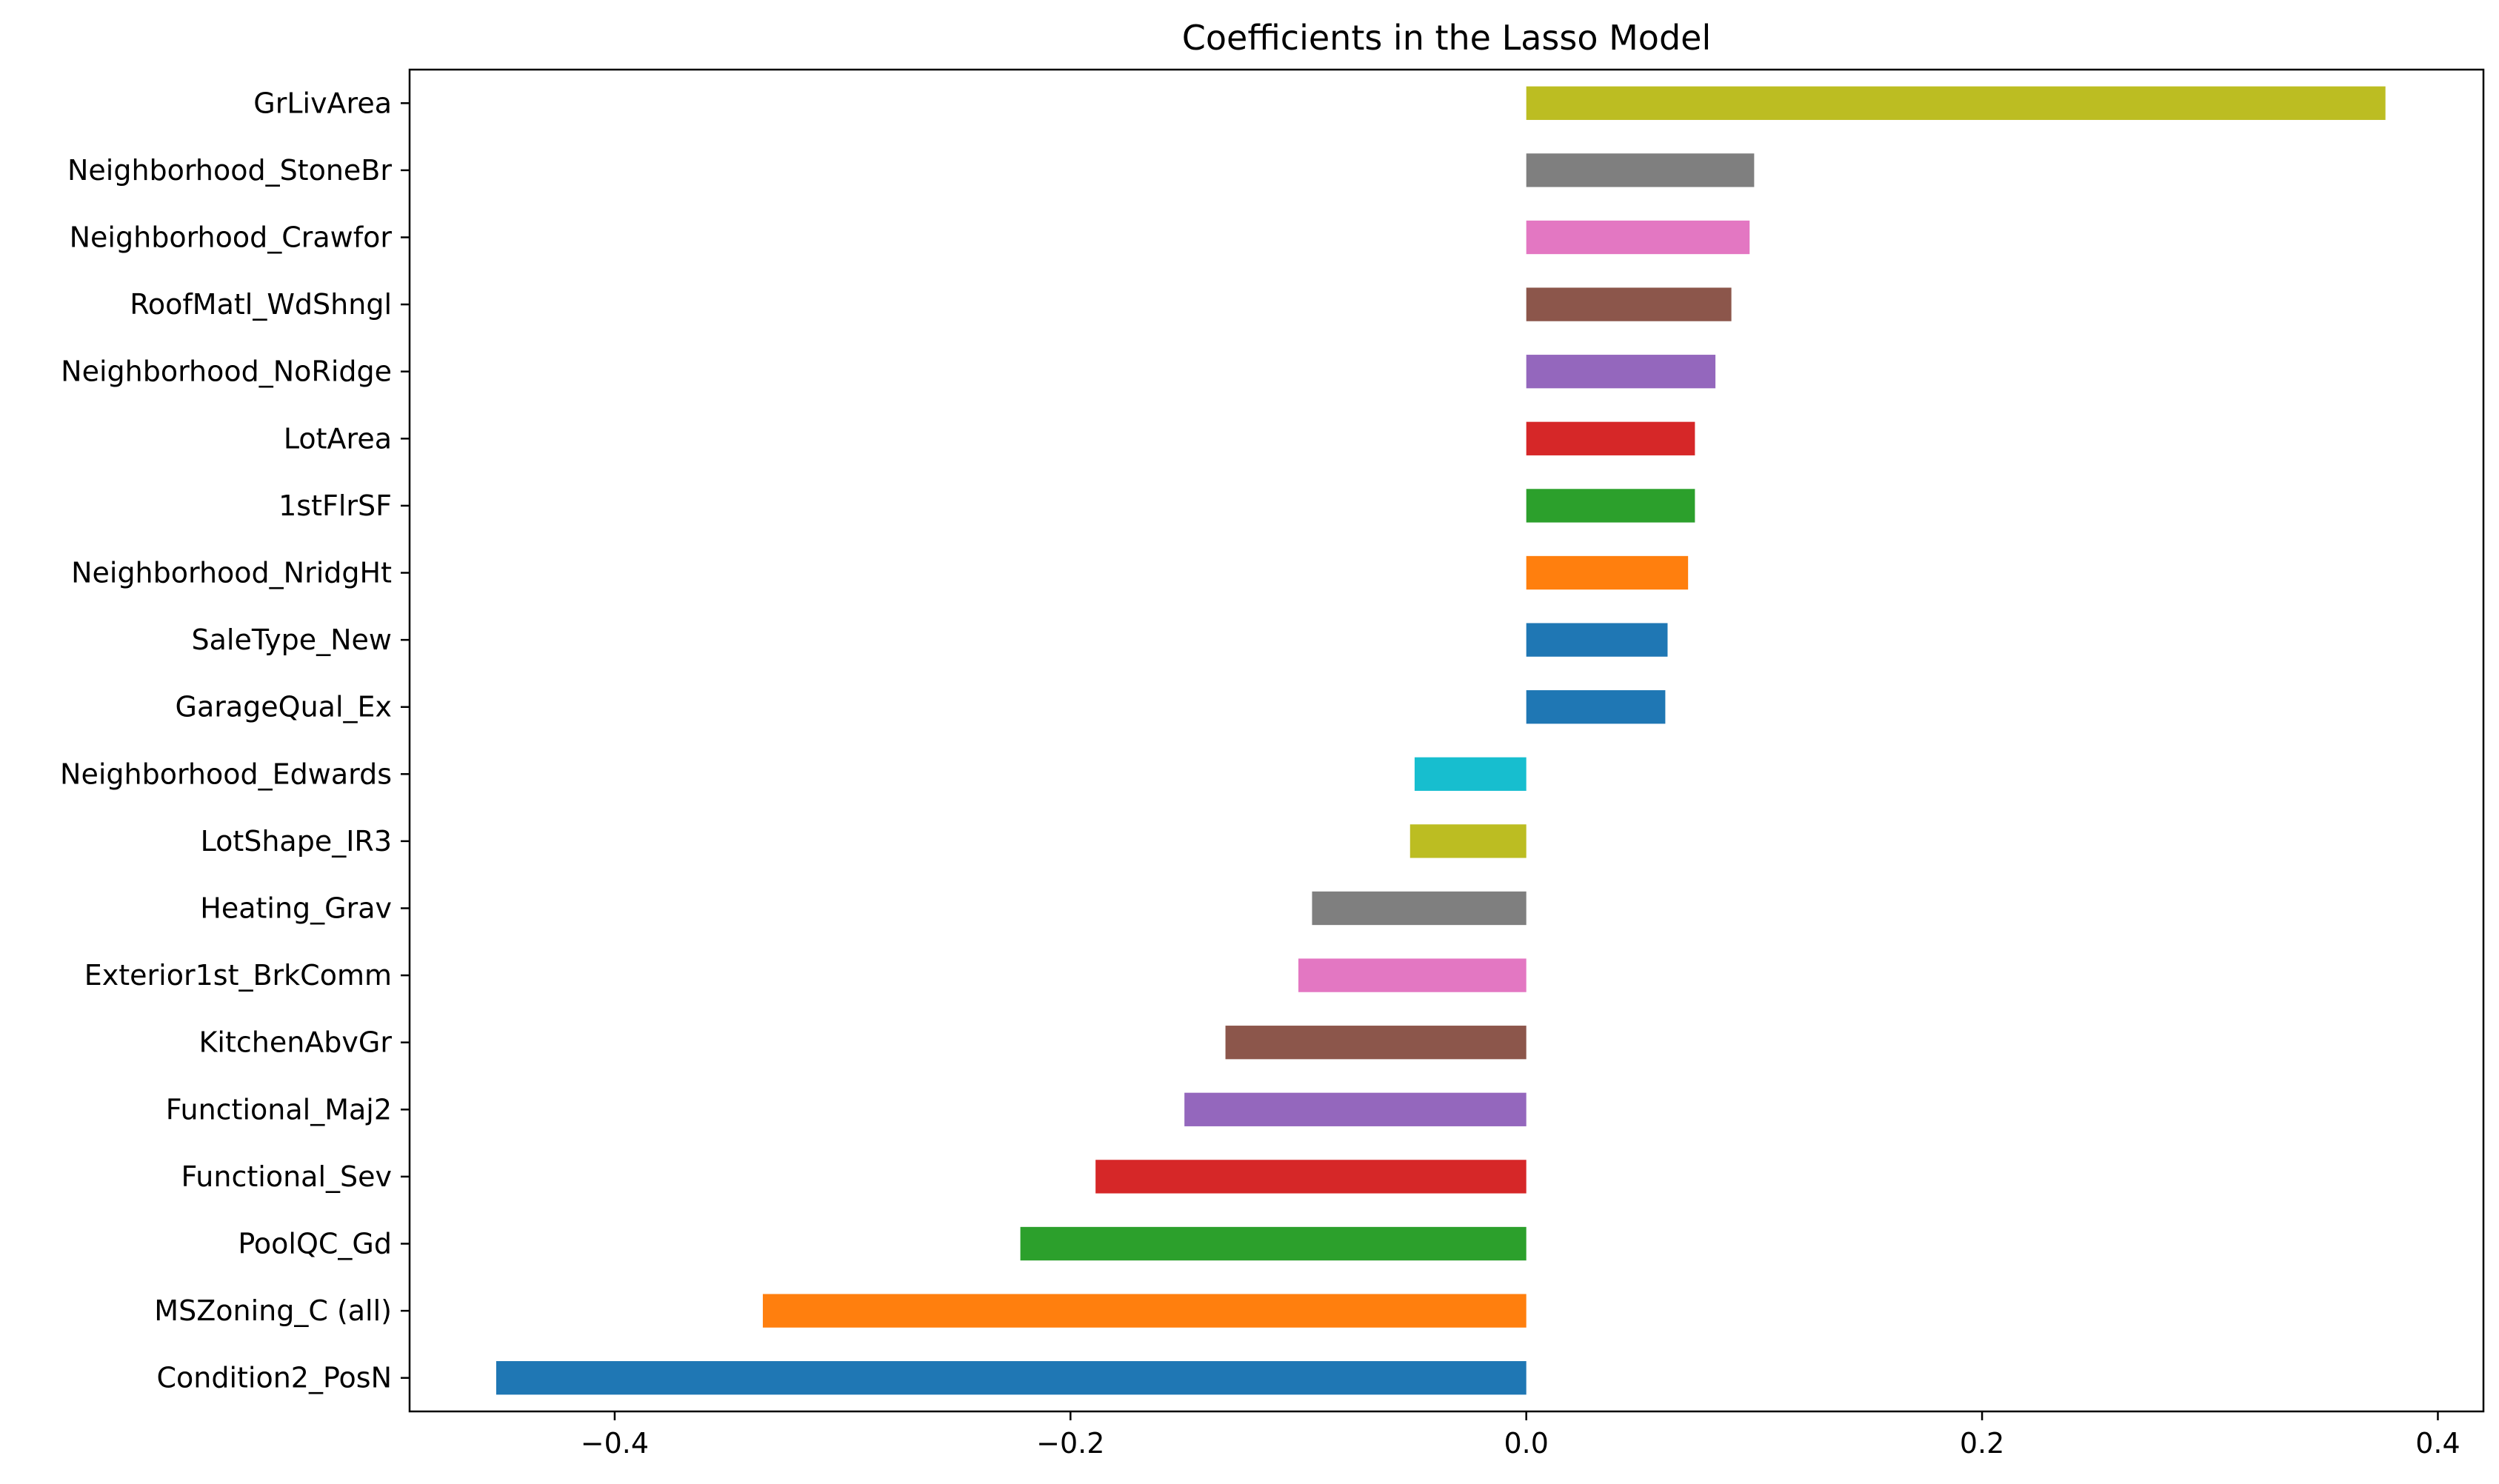 The image size is (2499, 1484). What do you see at coordinates (296, 908) in the screenshot?
I see `category-label: Heating_Grav` at bounding box center [296, 908].